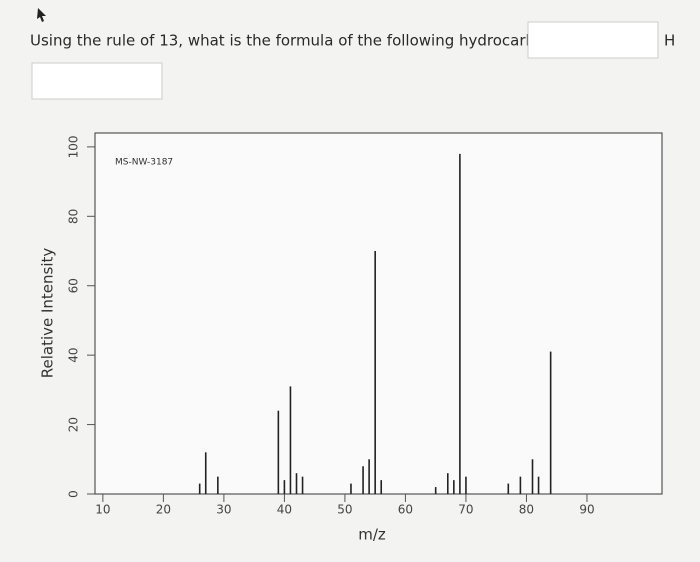 The image size is (700, 562). What do you see at coordinates (344, 510) in the screenshot?
I see `x-tick-label: 50` at bounding box center [344, 510].